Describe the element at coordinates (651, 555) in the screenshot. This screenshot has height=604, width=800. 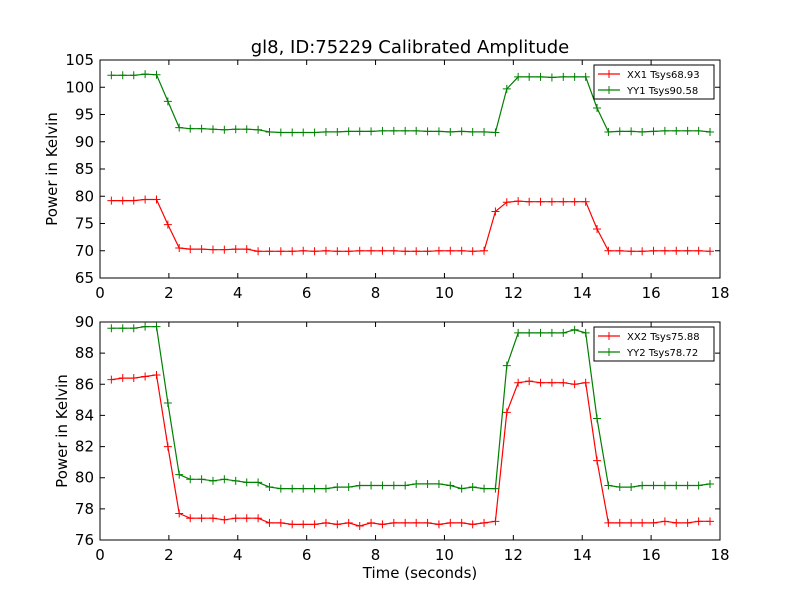
I see `x-tick-label: 16` at that location.